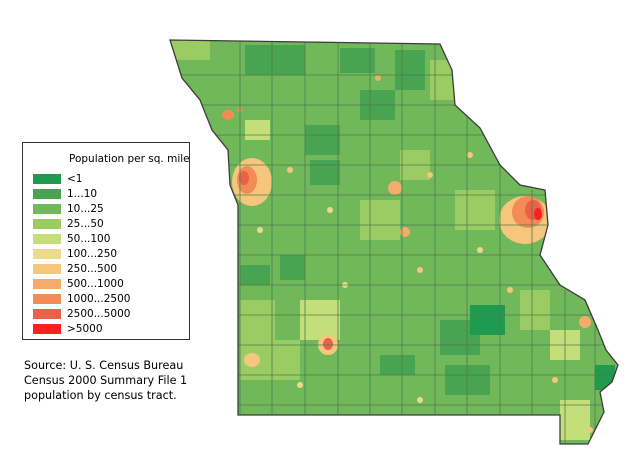  Describe the element at coordinates (92, 254) in the screenshot. I see `legend-label: 100...250` at that location.